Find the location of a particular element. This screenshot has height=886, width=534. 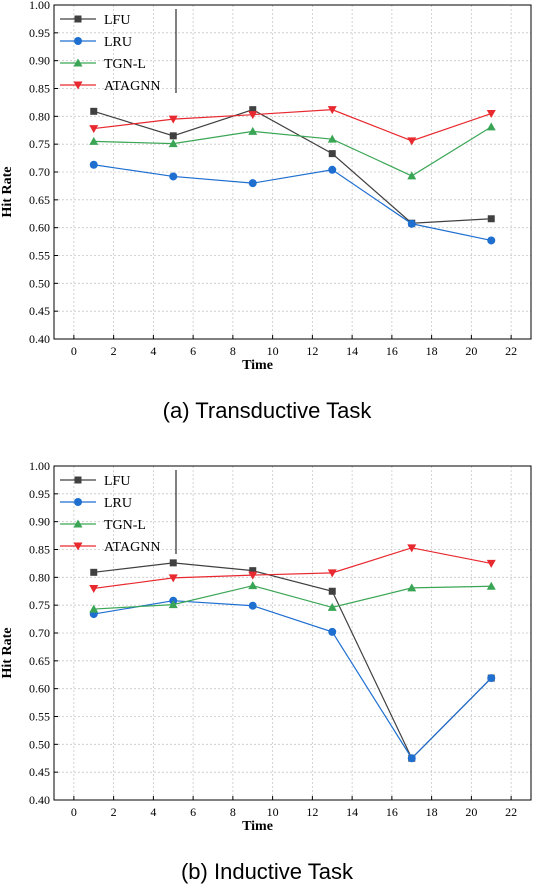

y-tick-label: 0.65 is located at coordinates (39, 200).